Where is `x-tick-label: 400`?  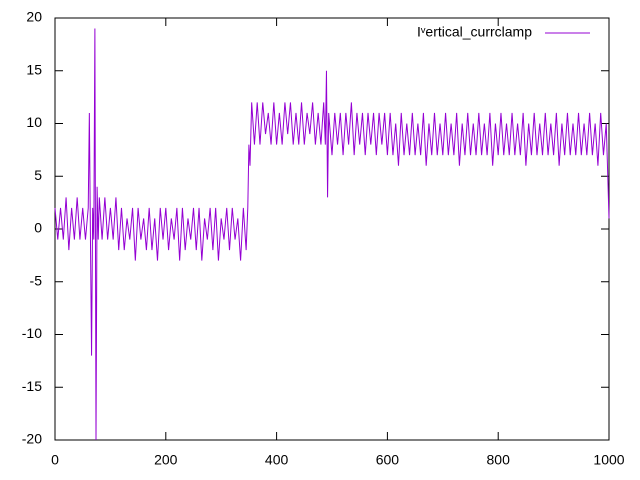
x-tick-label: 400 is located at coordinates (277, 460).